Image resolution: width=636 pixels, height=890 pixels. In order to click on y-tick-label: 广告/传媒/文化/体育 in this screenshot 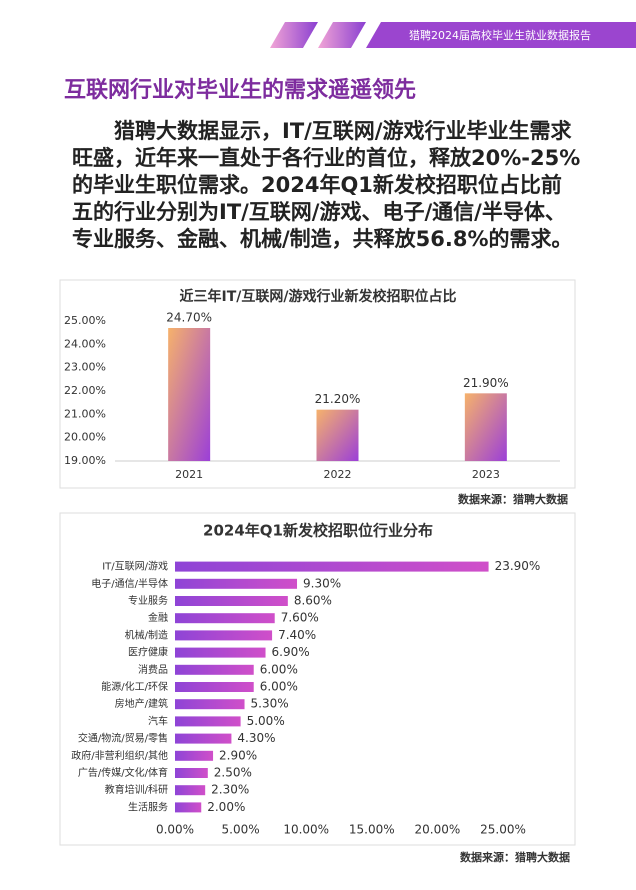, I will do `click(123, 772)`.